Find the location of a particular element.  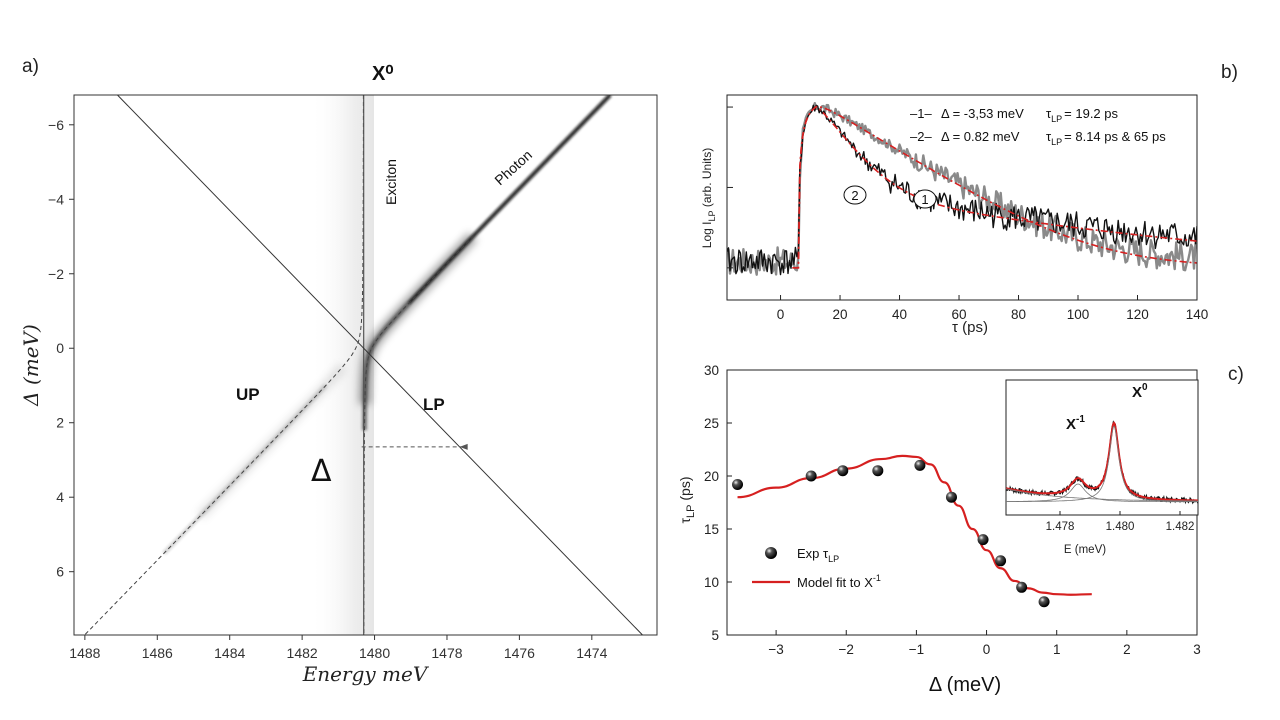

inset-x-label: E (meV) is located at coordinates (1085, 550).